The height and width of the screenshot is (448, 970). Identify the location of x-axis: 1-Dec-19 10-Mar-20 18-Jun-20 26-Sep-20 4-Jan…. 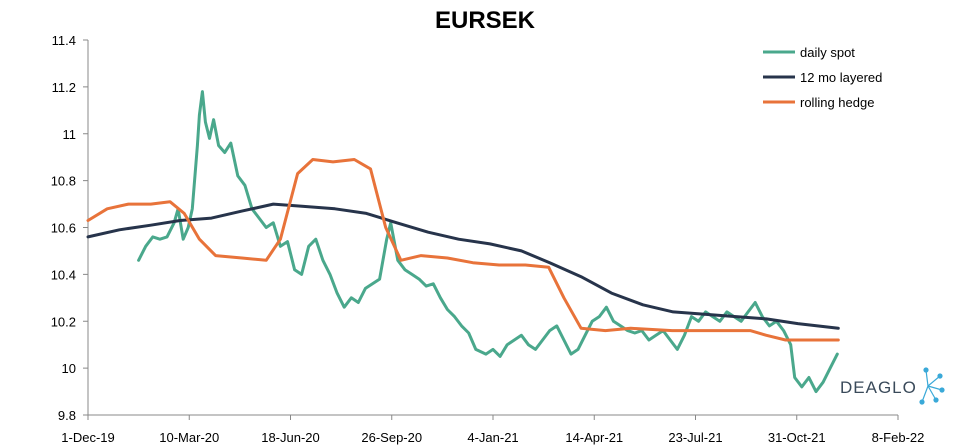
(493, 429).